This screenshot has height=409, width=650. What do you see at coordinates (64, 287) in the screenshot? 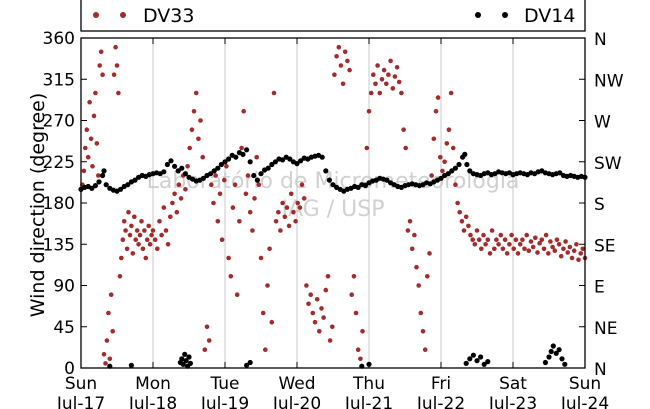
I see `y-tick-label-2: 90` at bounding box center [64, 287].